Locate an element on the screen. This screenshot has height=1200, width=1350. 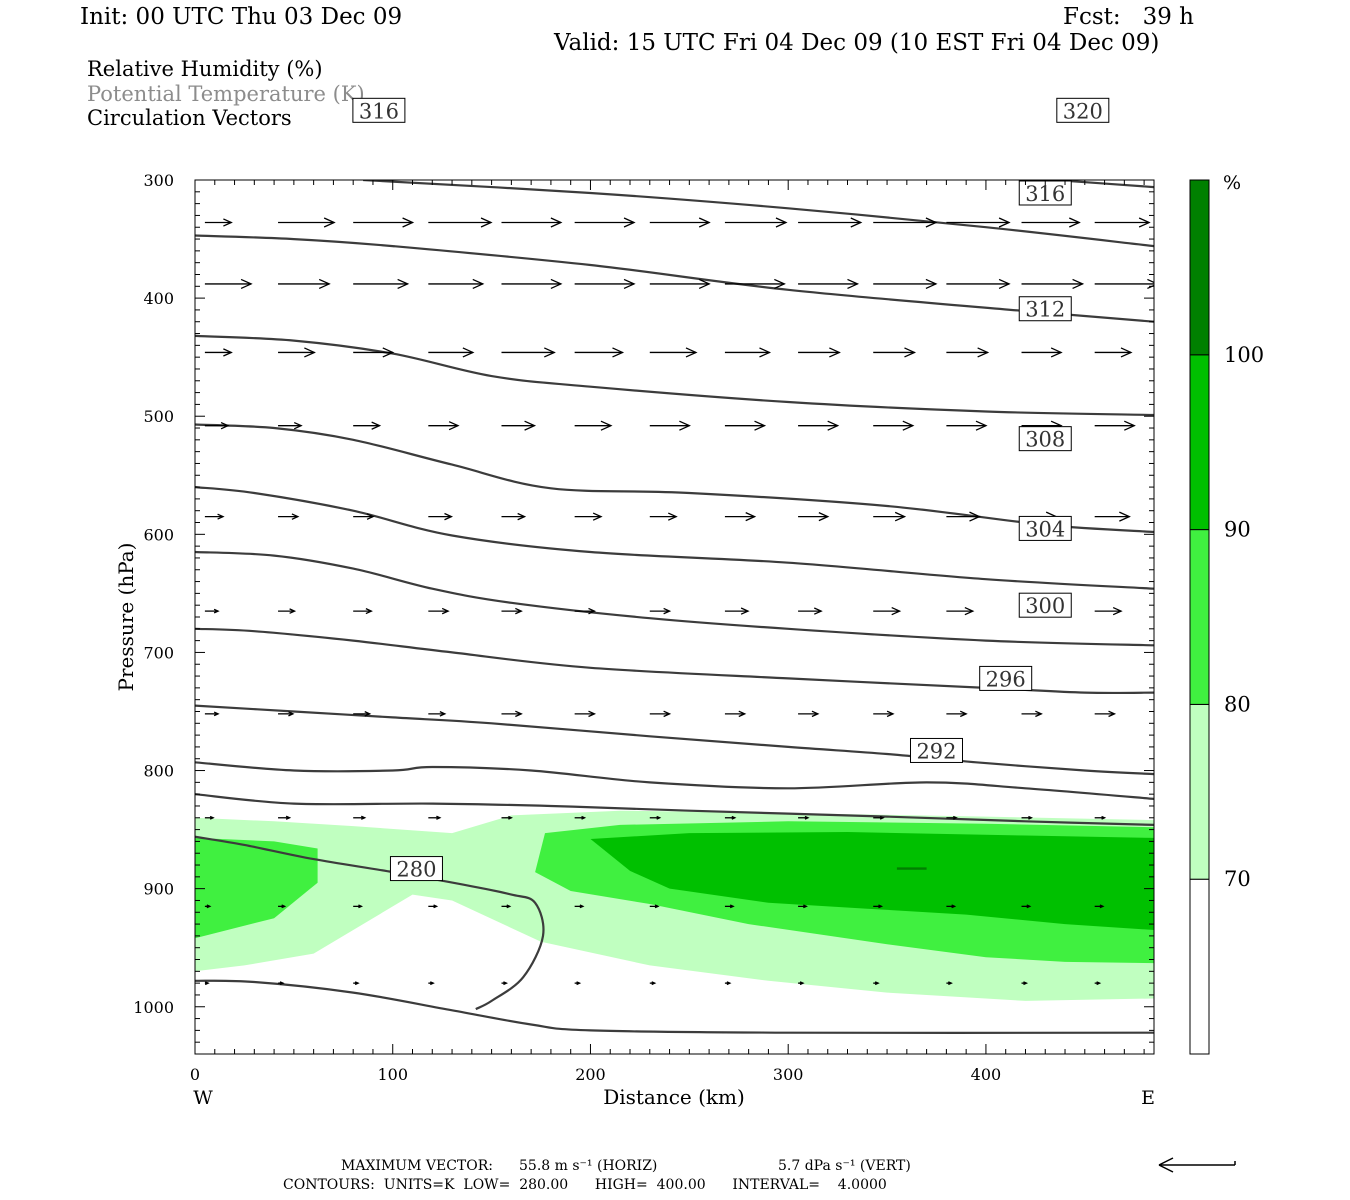
legend-vectors: Circulation Vectors is located at coordinates (189, 118).